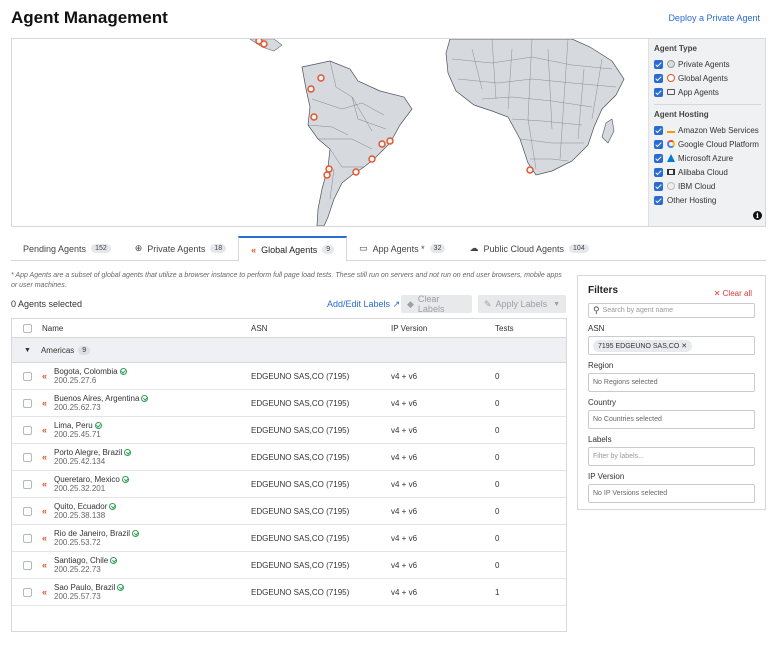 The width and height of the screenshot is (780, 645). I want to click on column-tests: Tests, so click(504, 328).